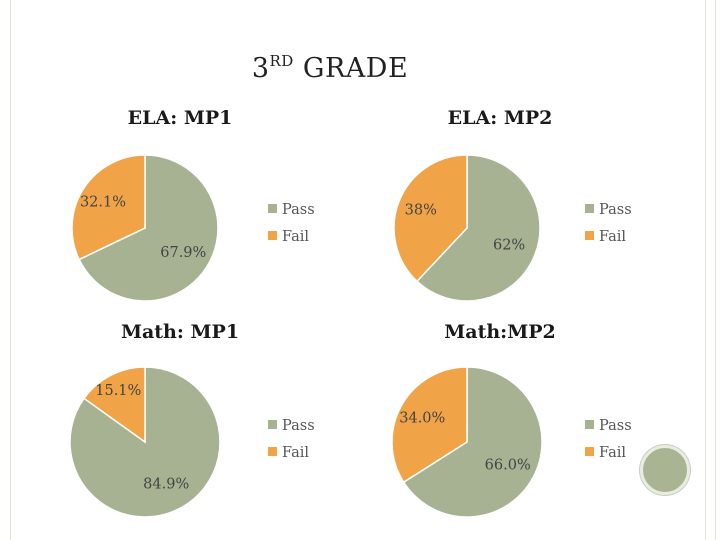 The height and width of the screenshot is (540, 720). What do you see at coordinates (183, 253) in the screenshot?
I see `slice-label-pass: 67.9%` at bounding box center [183, 253].